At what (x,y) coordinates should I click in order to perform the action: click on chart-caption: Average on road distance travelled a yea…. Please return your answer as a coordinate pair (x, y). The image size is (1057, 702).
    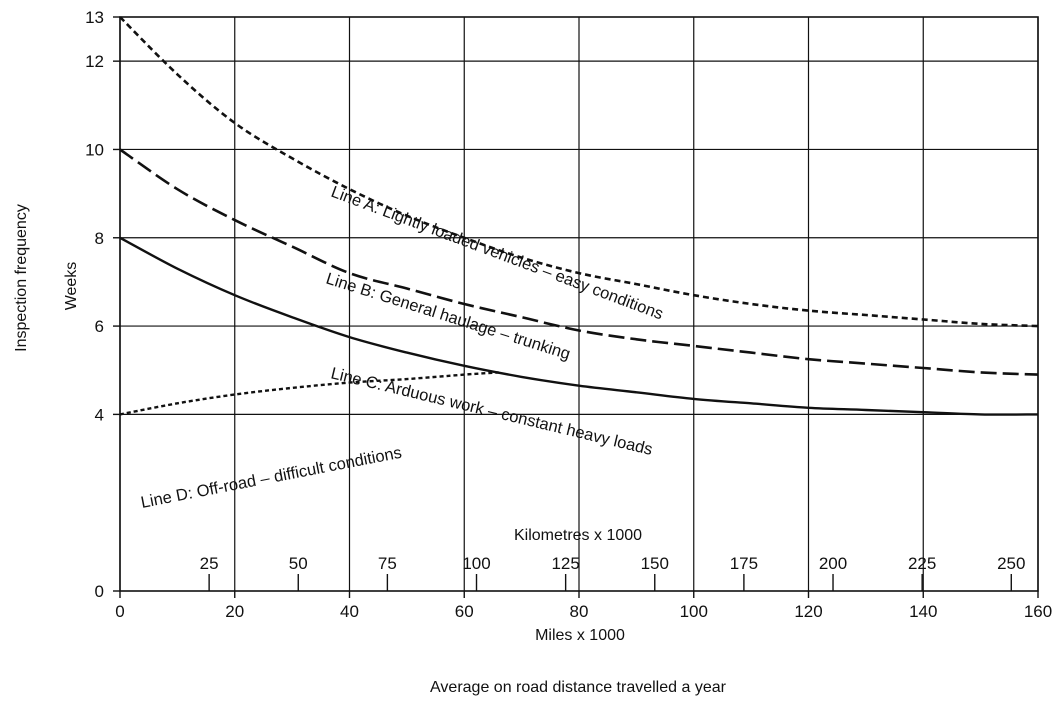
    Looking at the image, I should click on (578, 687).